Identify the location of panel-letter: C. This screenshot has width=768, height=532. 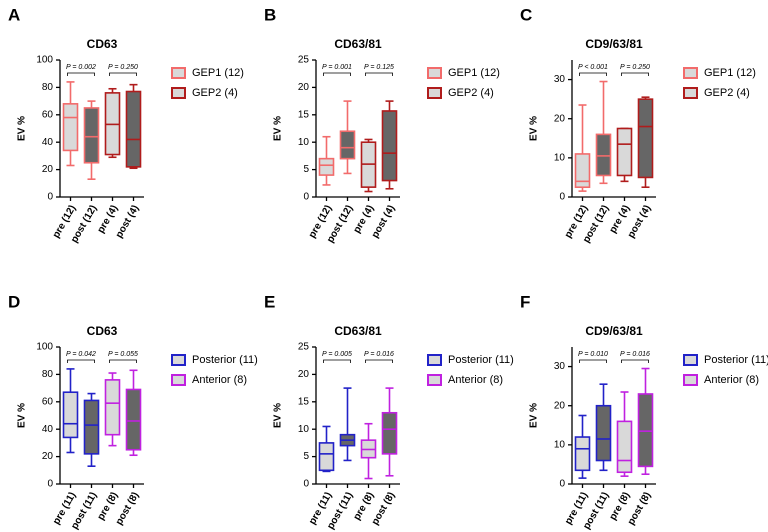
(526, 14).